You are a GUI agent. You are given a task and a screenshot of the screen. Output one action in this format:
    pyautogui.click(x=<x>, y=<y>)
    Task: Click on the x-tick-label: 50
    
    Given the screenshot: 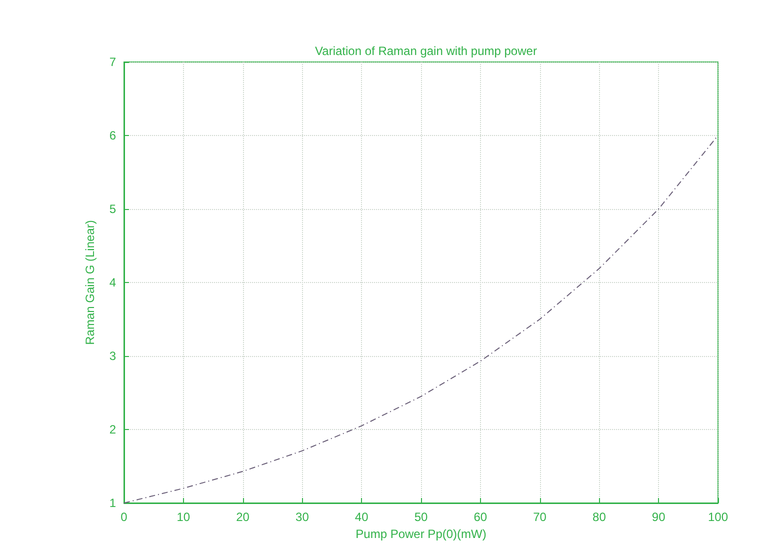 What is the action you would take?
    pyautogui.click(x=421, y=517)
    